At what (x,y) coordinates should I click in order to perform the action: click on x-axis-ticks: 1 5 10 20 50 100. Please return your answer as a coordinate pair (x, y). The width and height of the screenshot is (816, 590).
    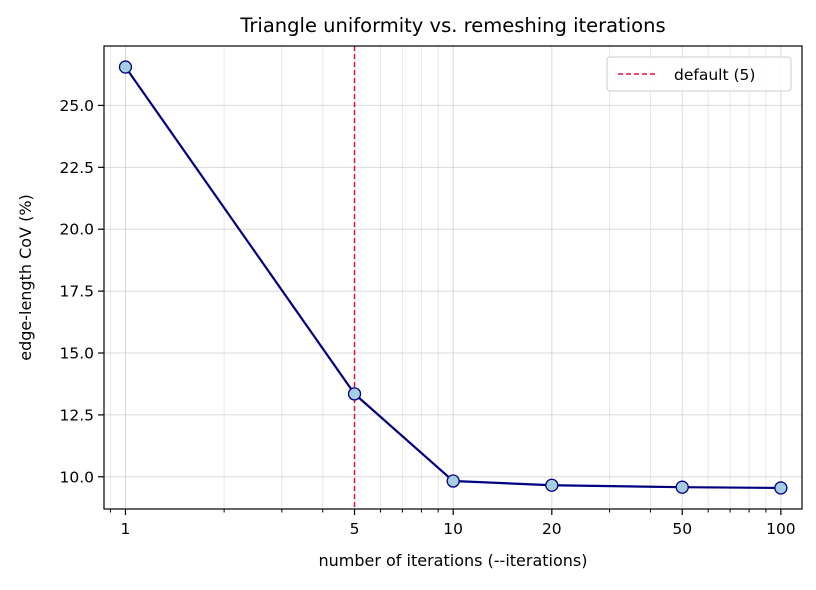
    Looking at the image, I should click on (452, 523).